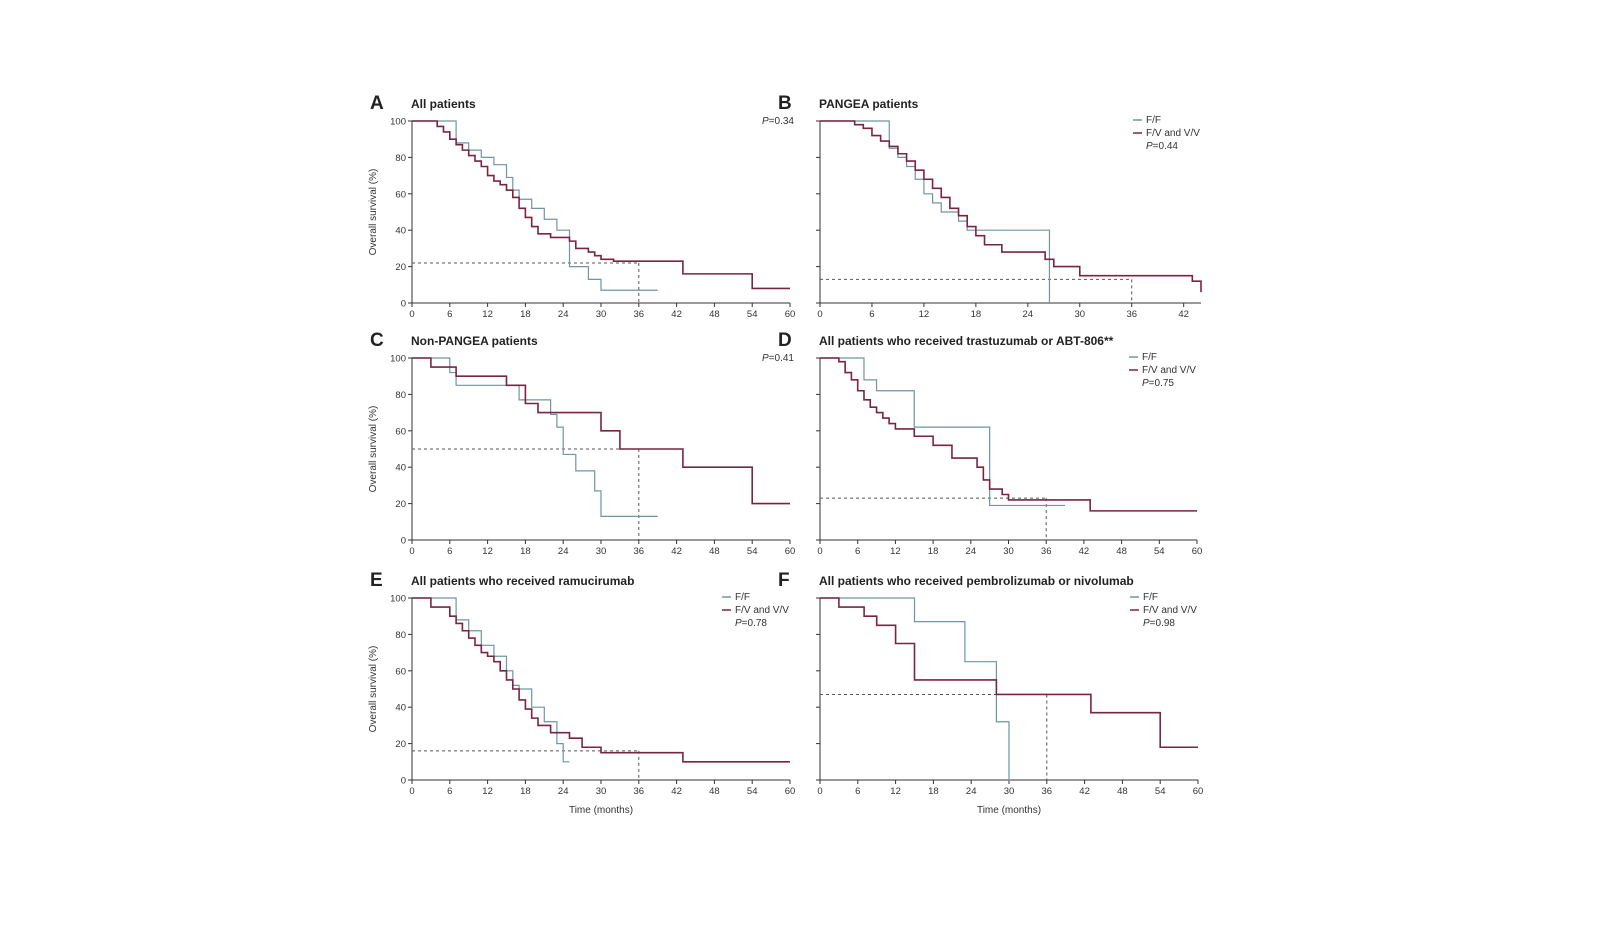 Image resolution: width=1600 pixels, height=926 pixels. Describe the element at coordinates (784, 580) in the screenshot. I see `panel-letter-f: F` at that location.